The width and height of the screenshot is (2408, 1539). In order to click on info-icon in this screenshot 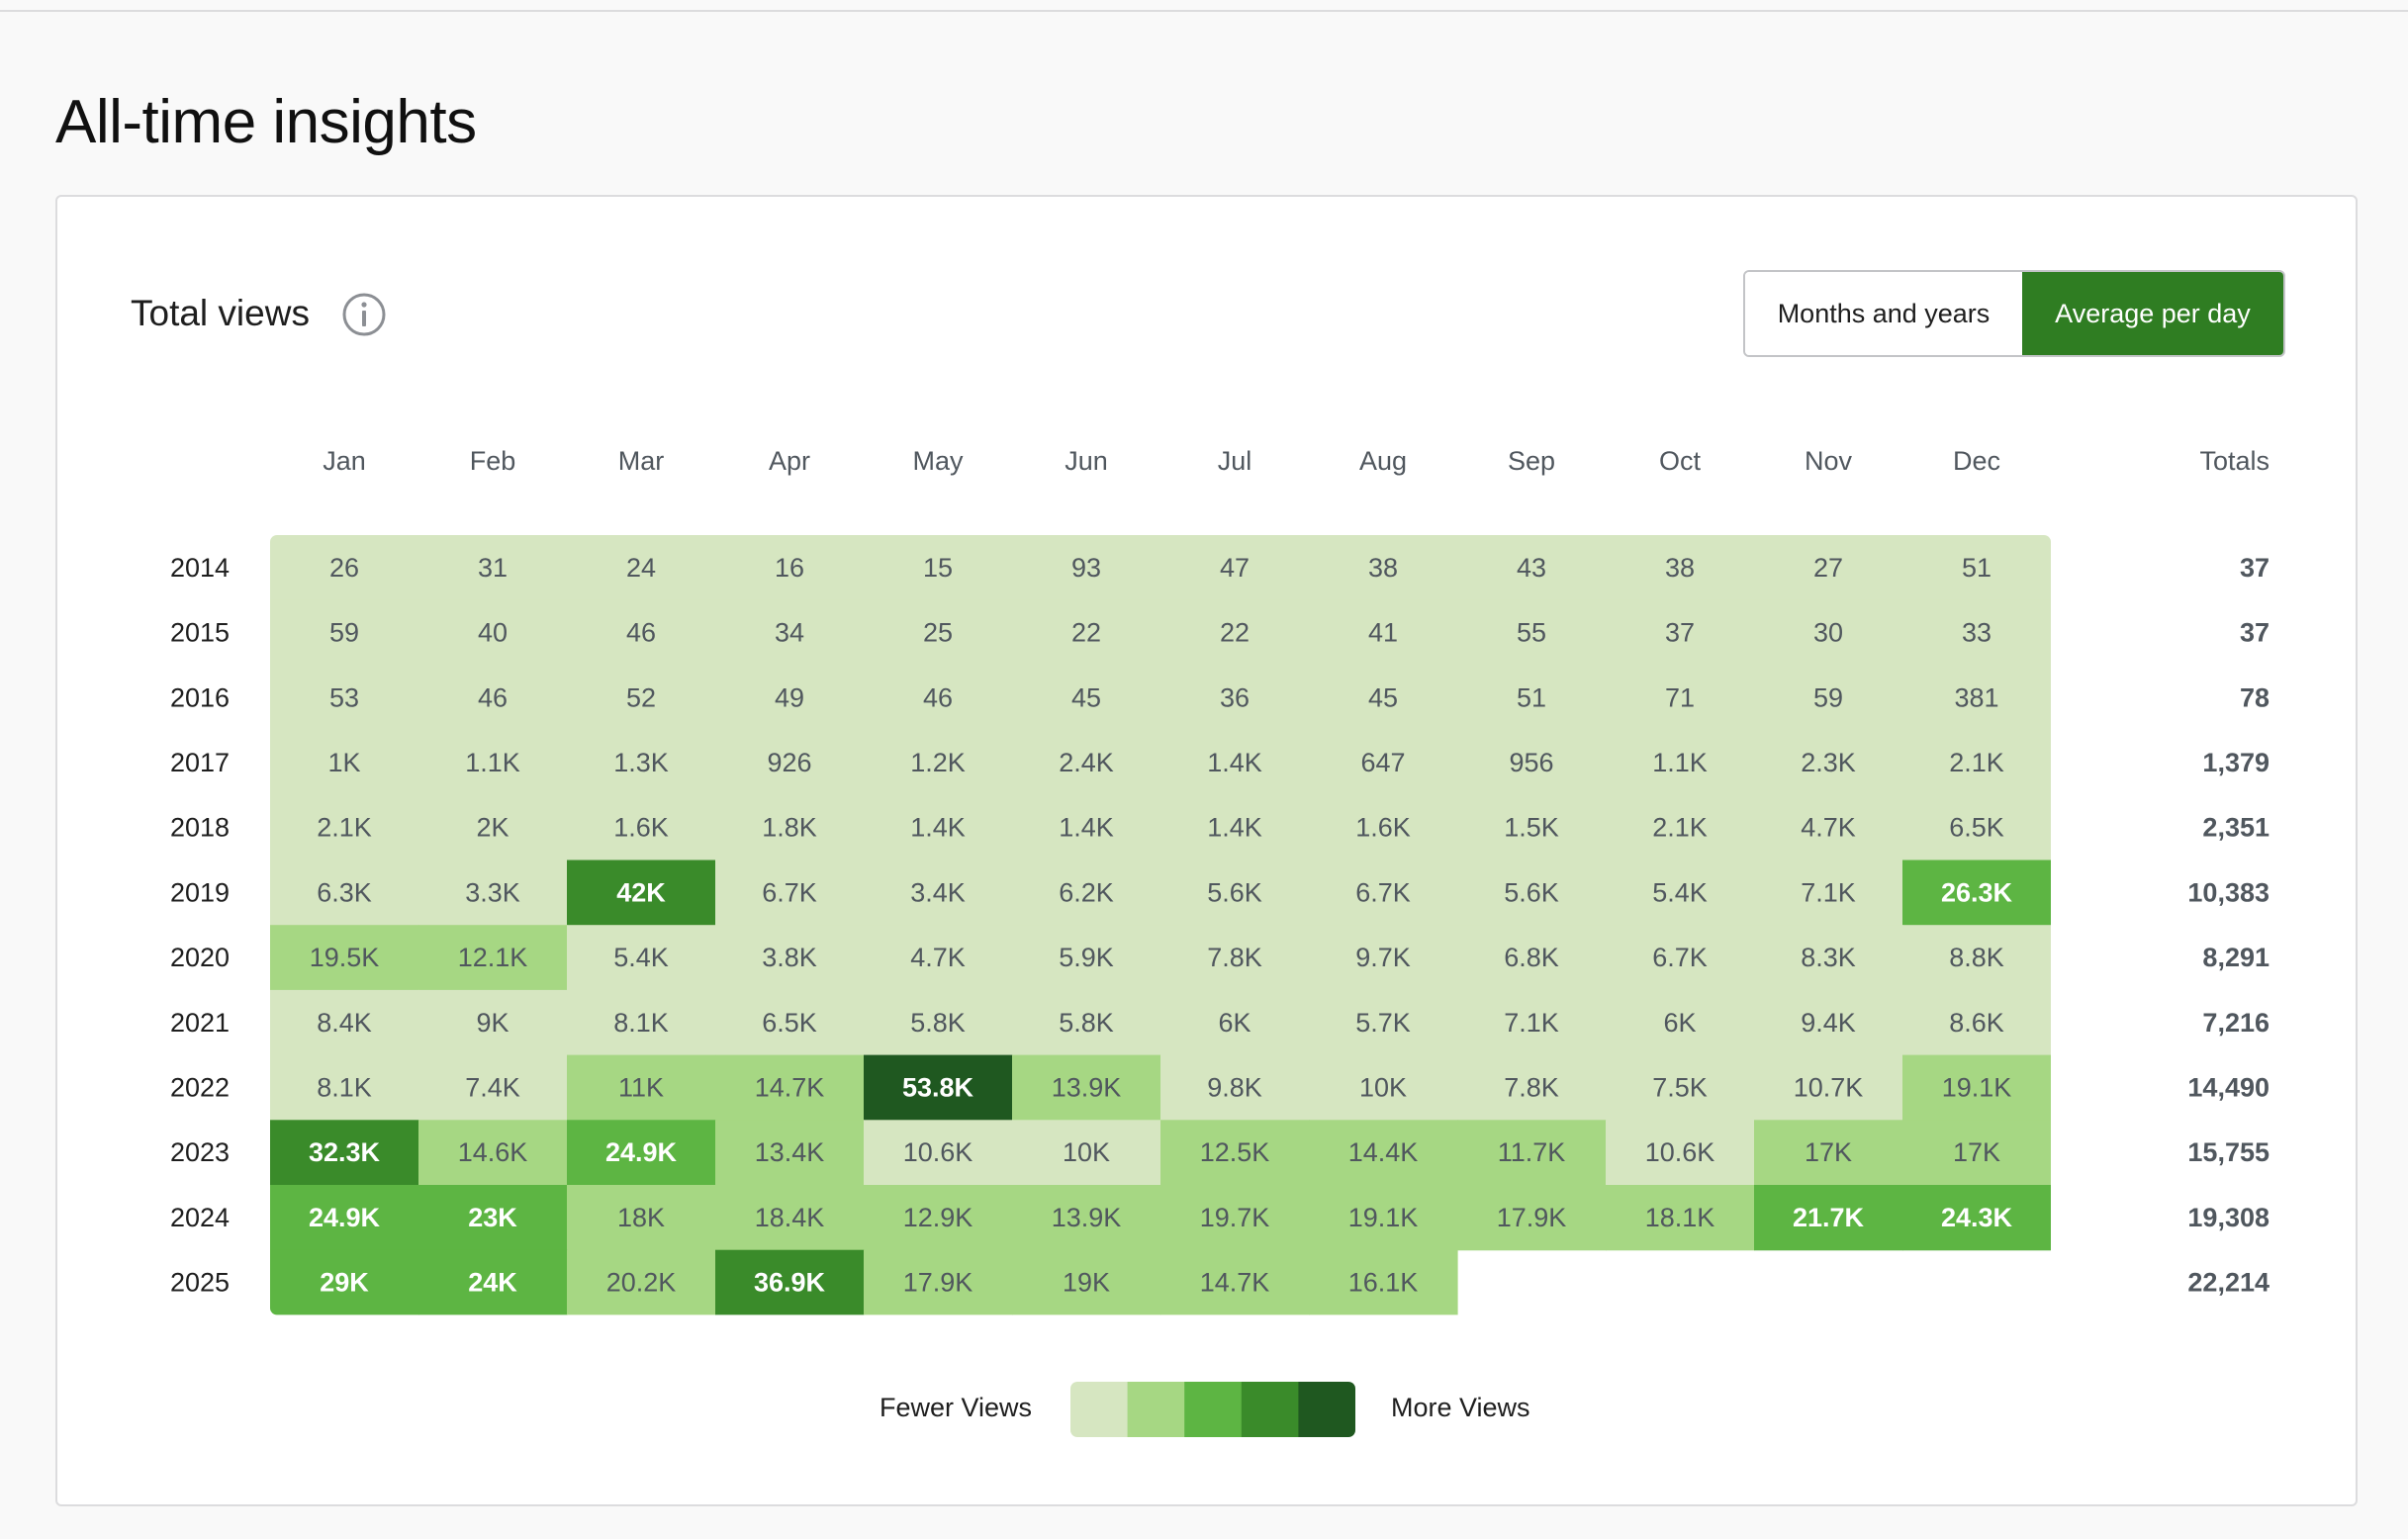, I will do `click(364, 314)`.